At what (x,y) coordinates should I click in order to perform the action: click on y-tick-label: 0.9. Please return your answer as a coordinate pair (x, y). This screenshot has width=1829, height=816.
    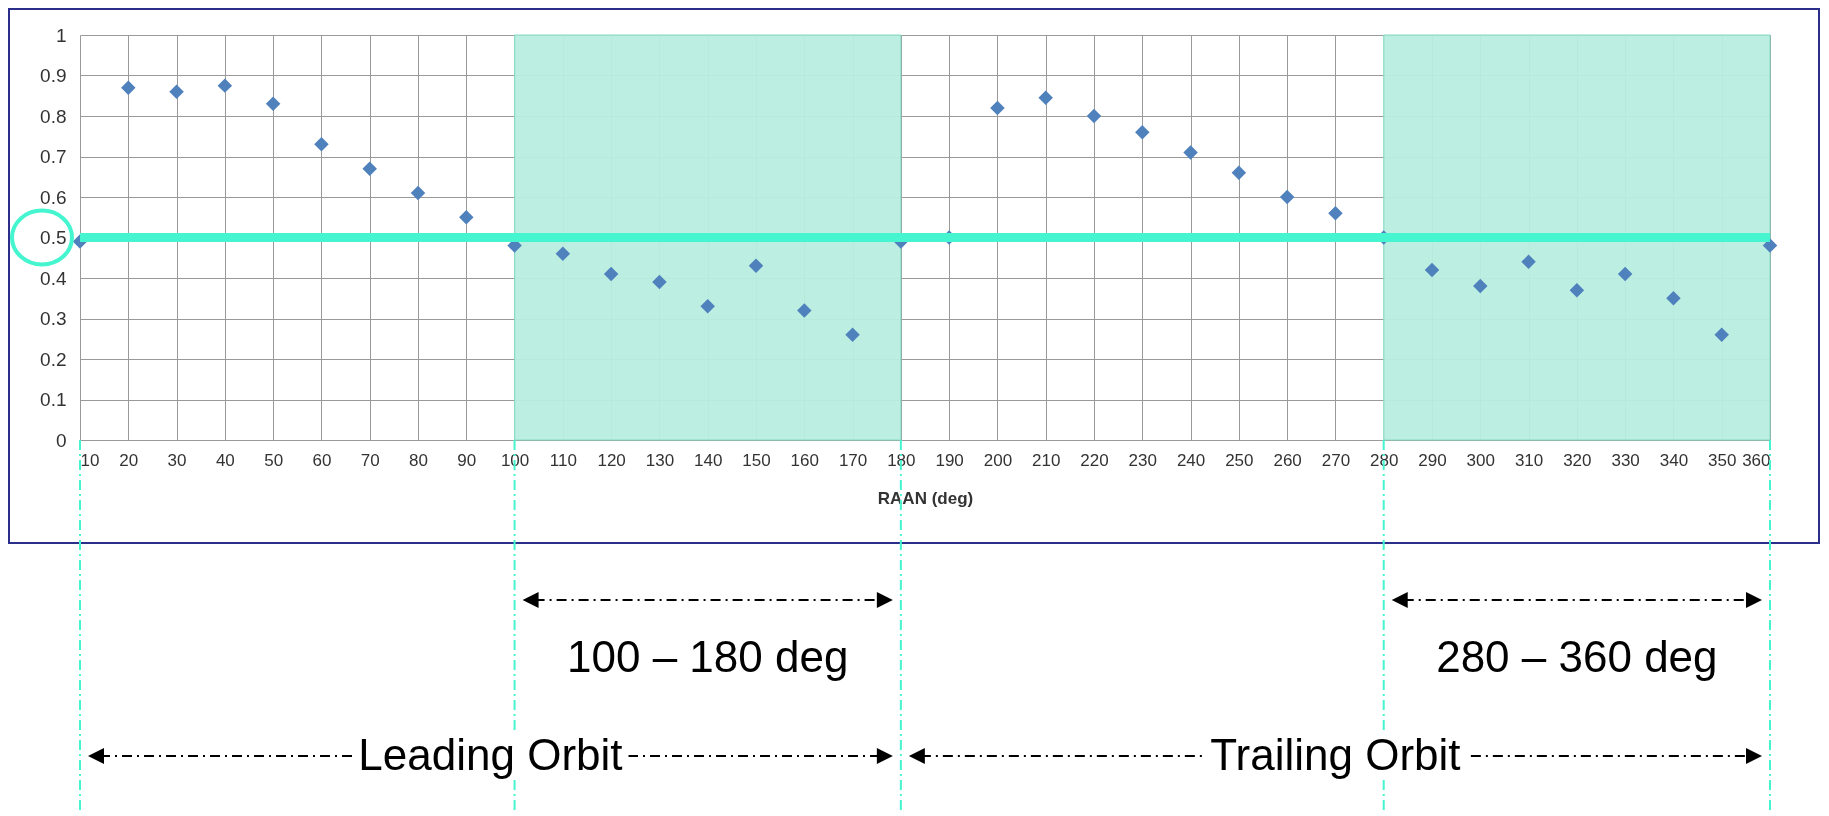
    Looking at the image, I should click on (53, 75).